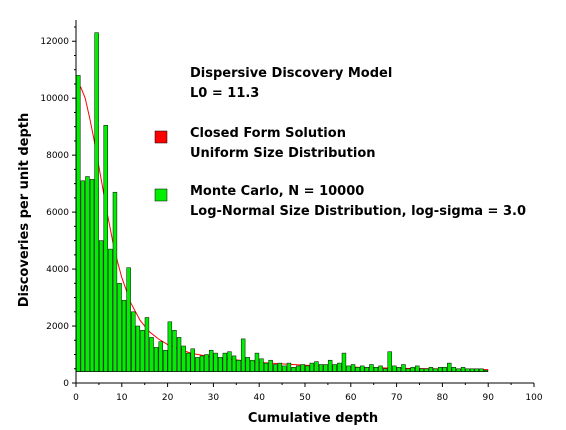 The width and height of the screenshot is (566, 430). I want to click on annotation-title: Dispersive Discovery Model, so click(291, 73).